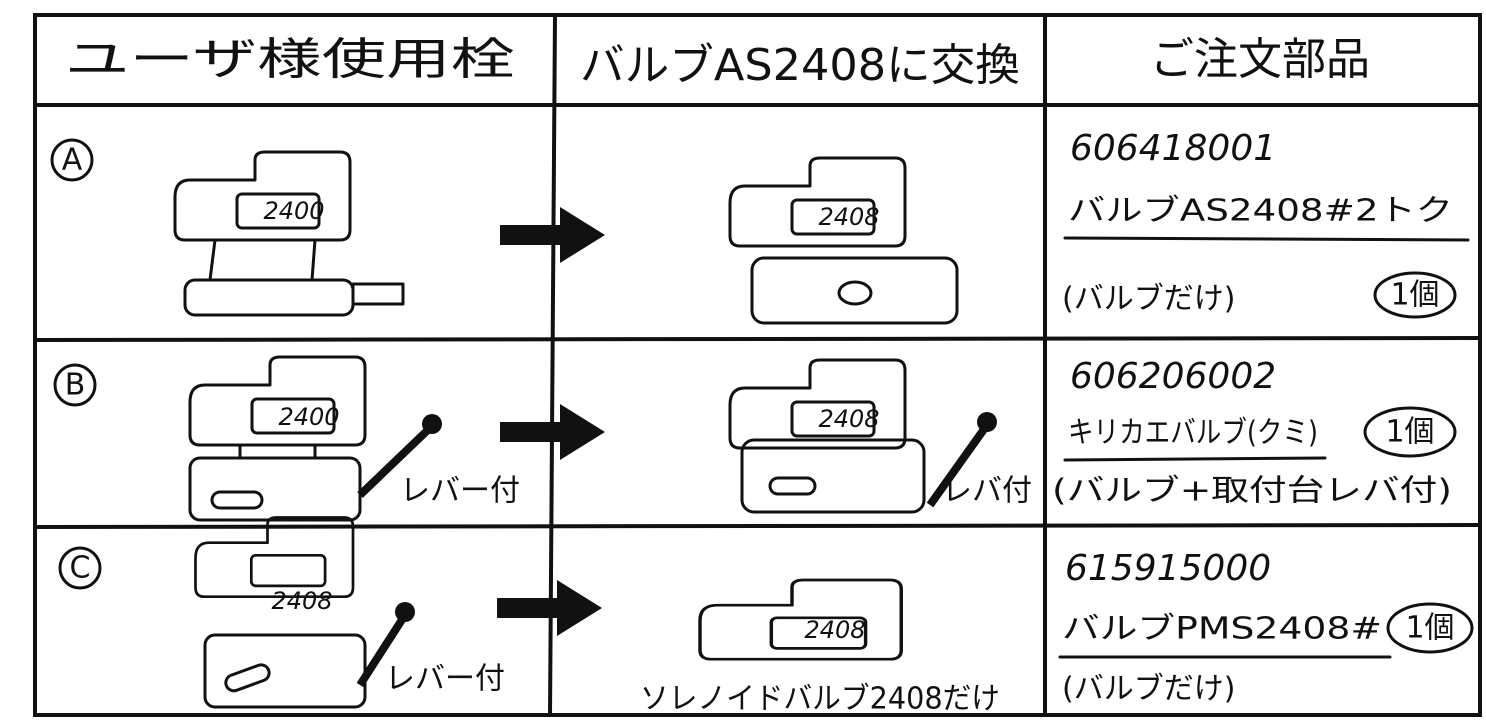  I want to click on part-name: バルブAS2408#2トク, so click(1260, 211).